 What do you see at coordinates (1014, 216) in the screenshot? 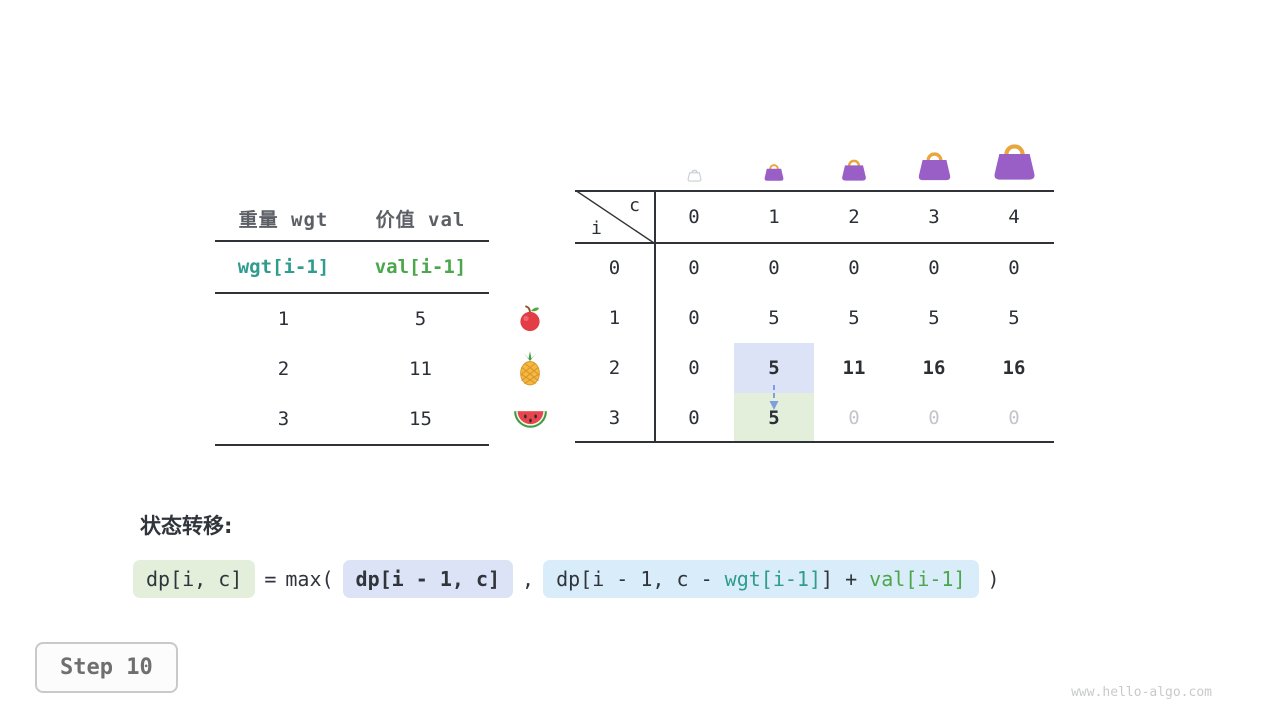
I see `dp-col-header: 4` at bounding box center [1014, 216].